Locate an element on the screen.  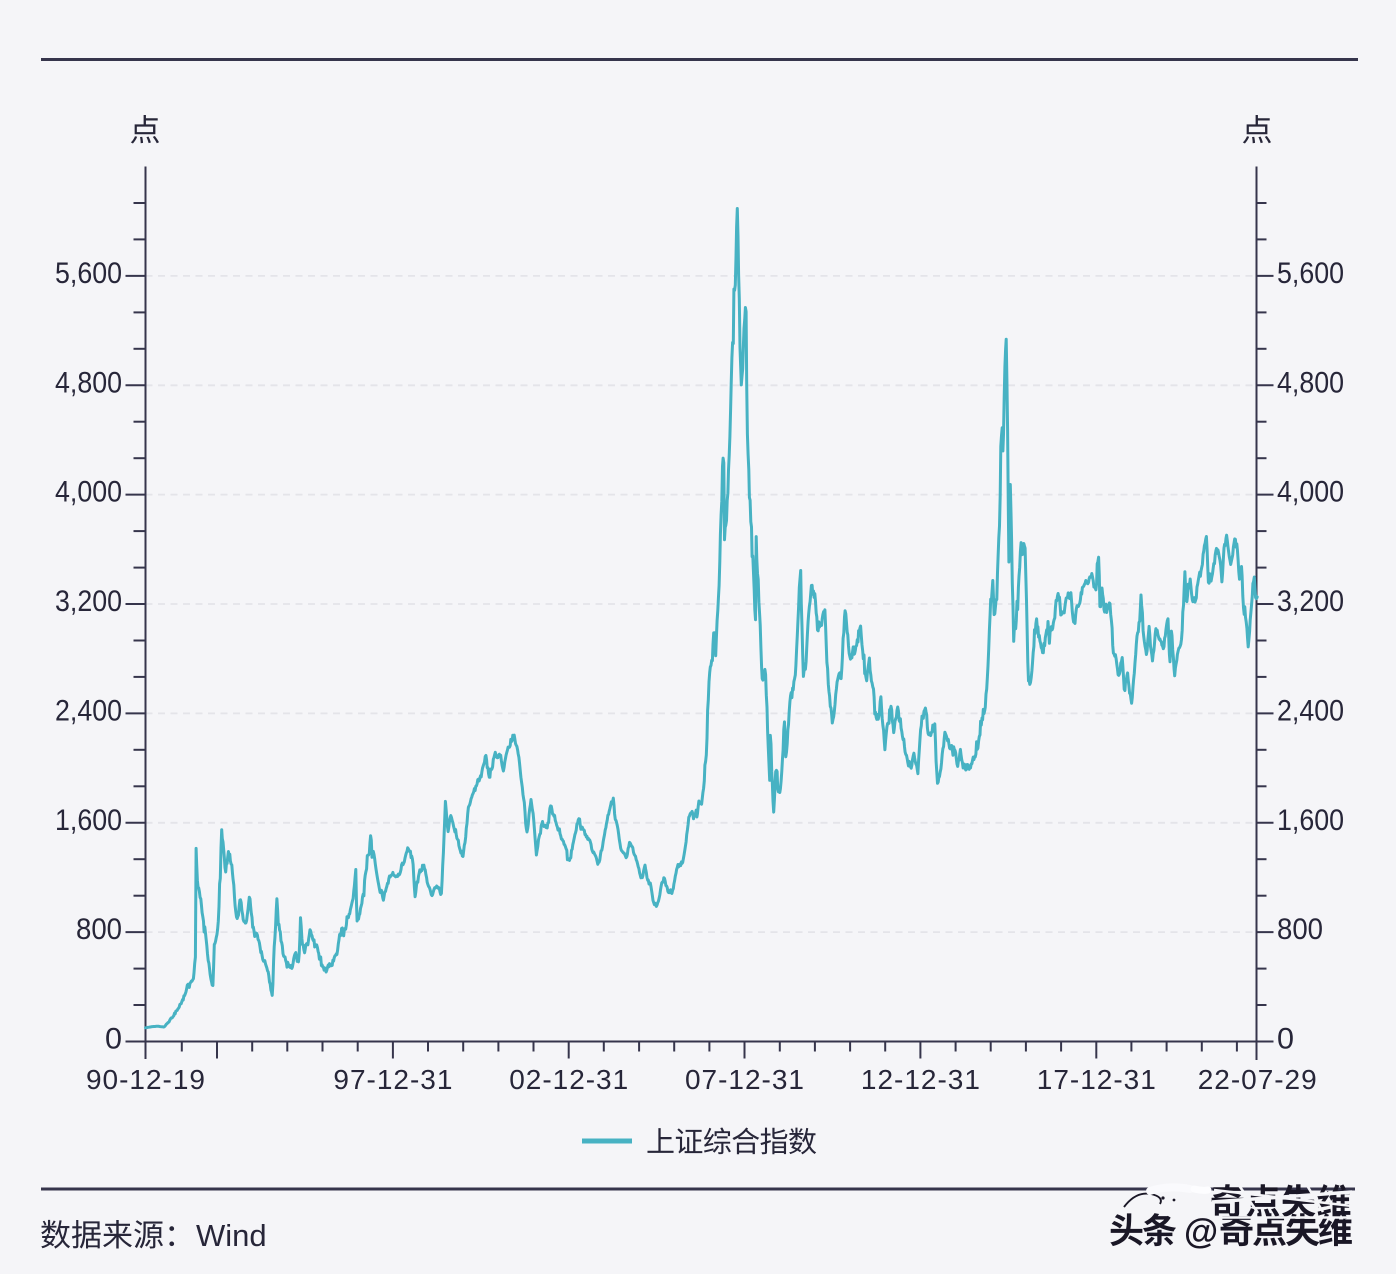
svg-text: 90-12-19 is located at coordinates (145, 1079).